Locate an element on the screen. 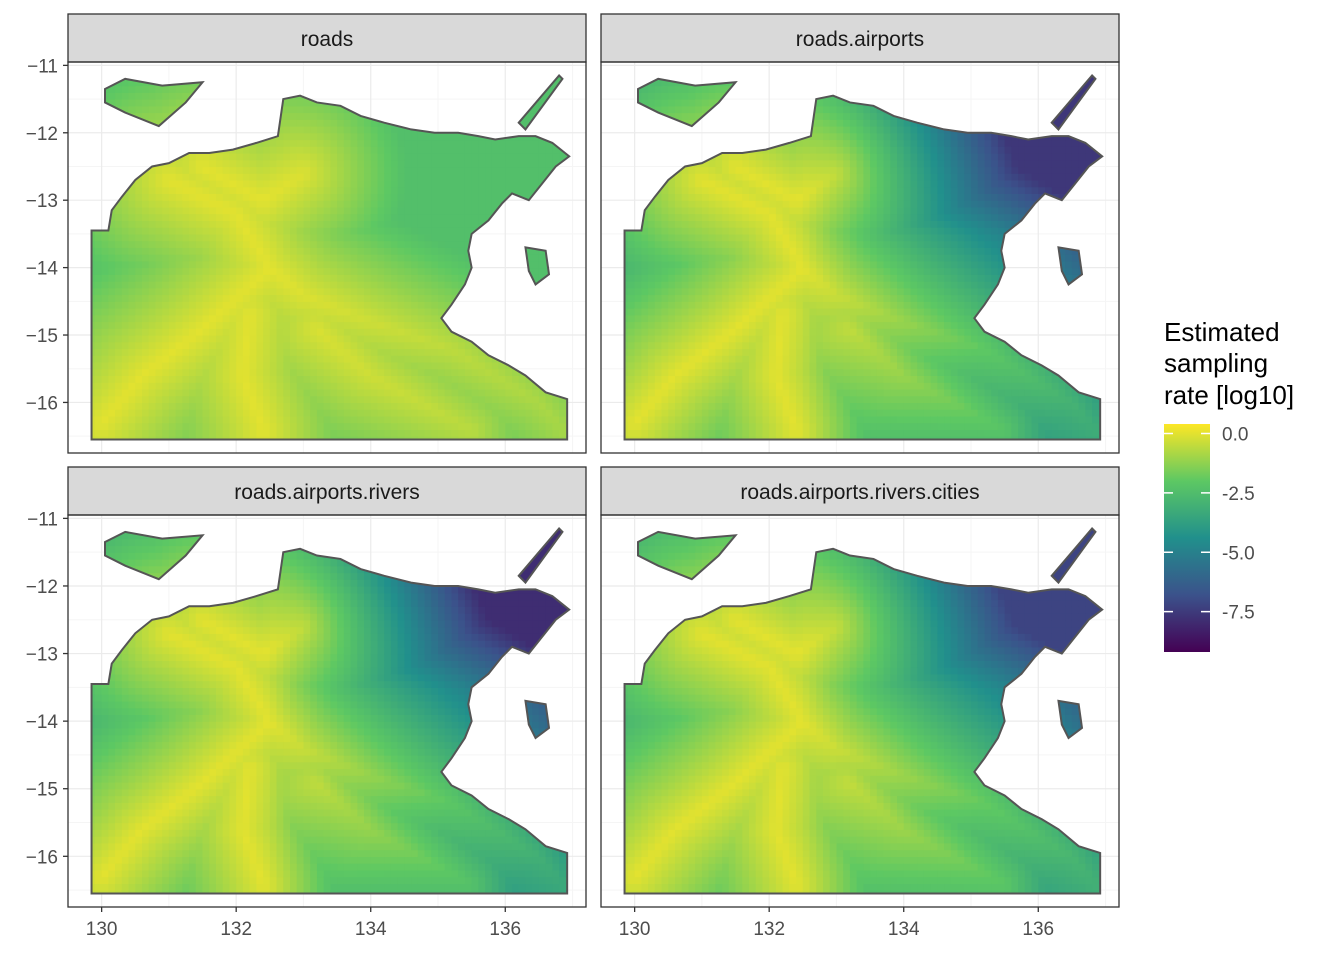  facet-strip-label: roads.airports.rivers is located at coordinates (327, 492).